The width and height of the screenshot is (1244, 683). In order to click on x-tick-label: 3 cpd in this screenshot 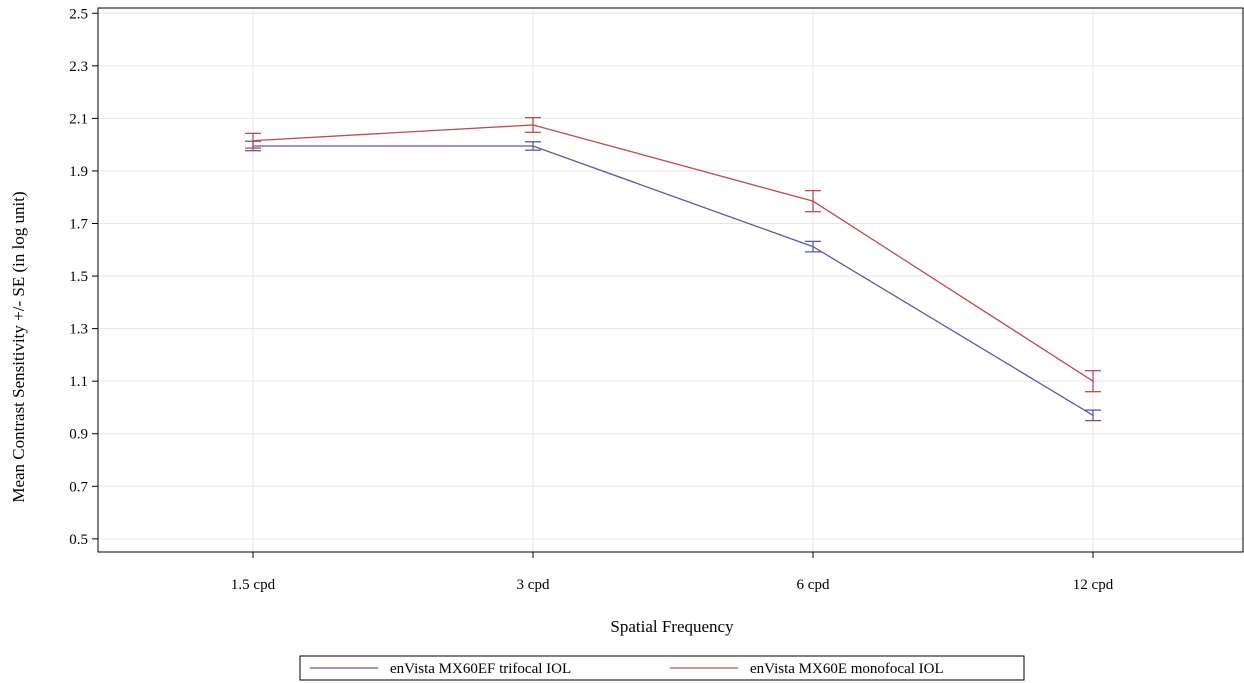, I will do `click(533, 585)`.